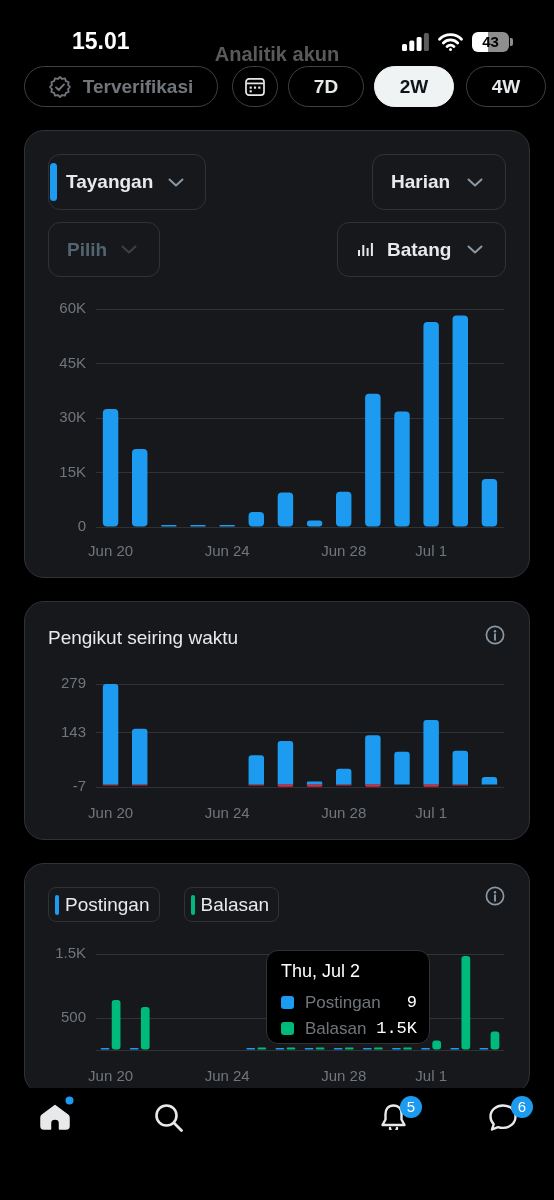 The width and height of the screenshot is (554, 1200). I want to click on text: 4W, so click(506, 86).